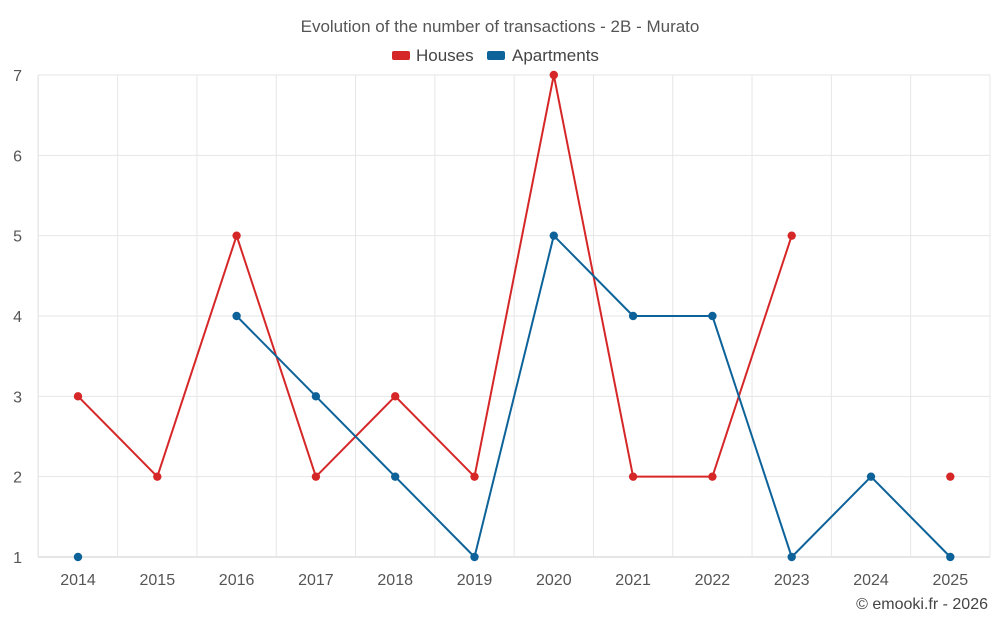  I want to click on y-tick-label: 5, so click(17, 237).